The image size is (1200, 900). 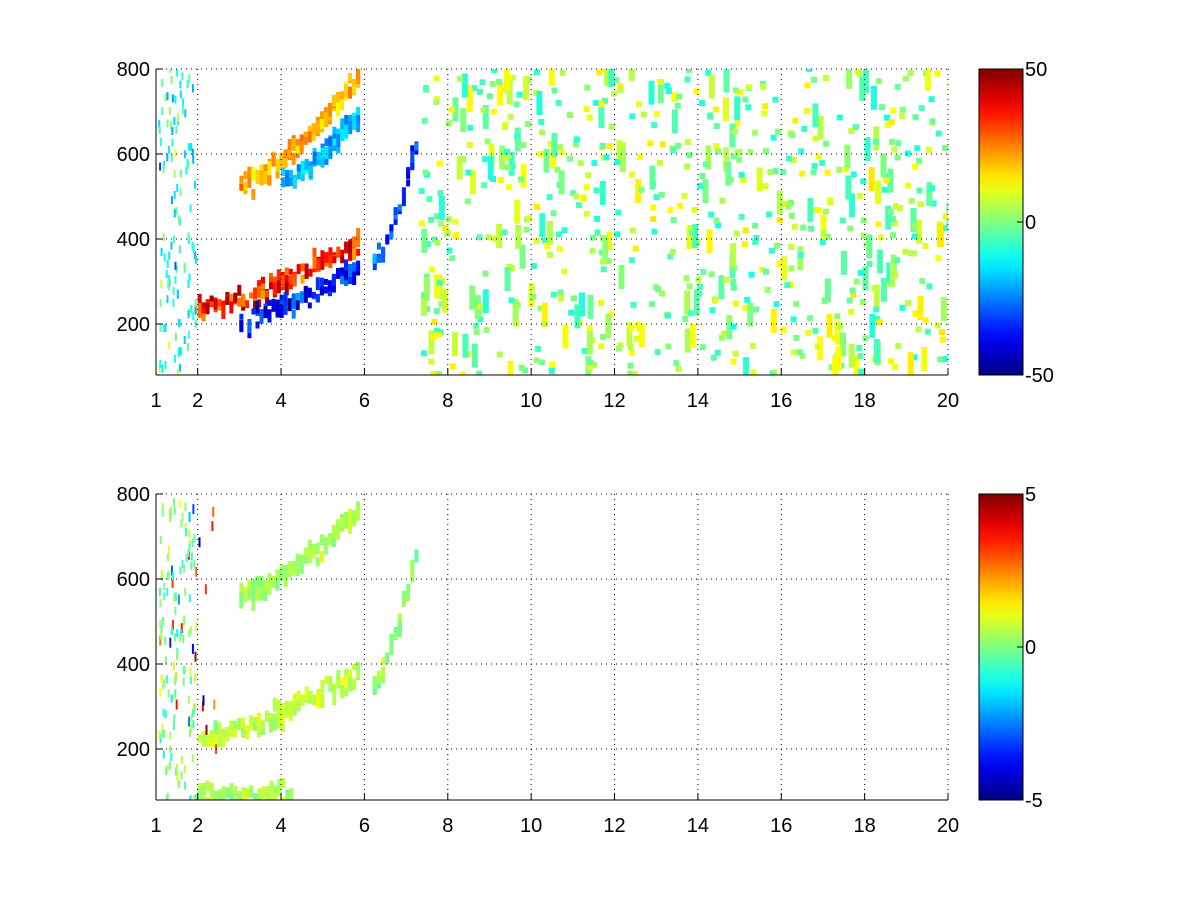 I want to click on x-tick-label: 18, so click(x=865, y=826).